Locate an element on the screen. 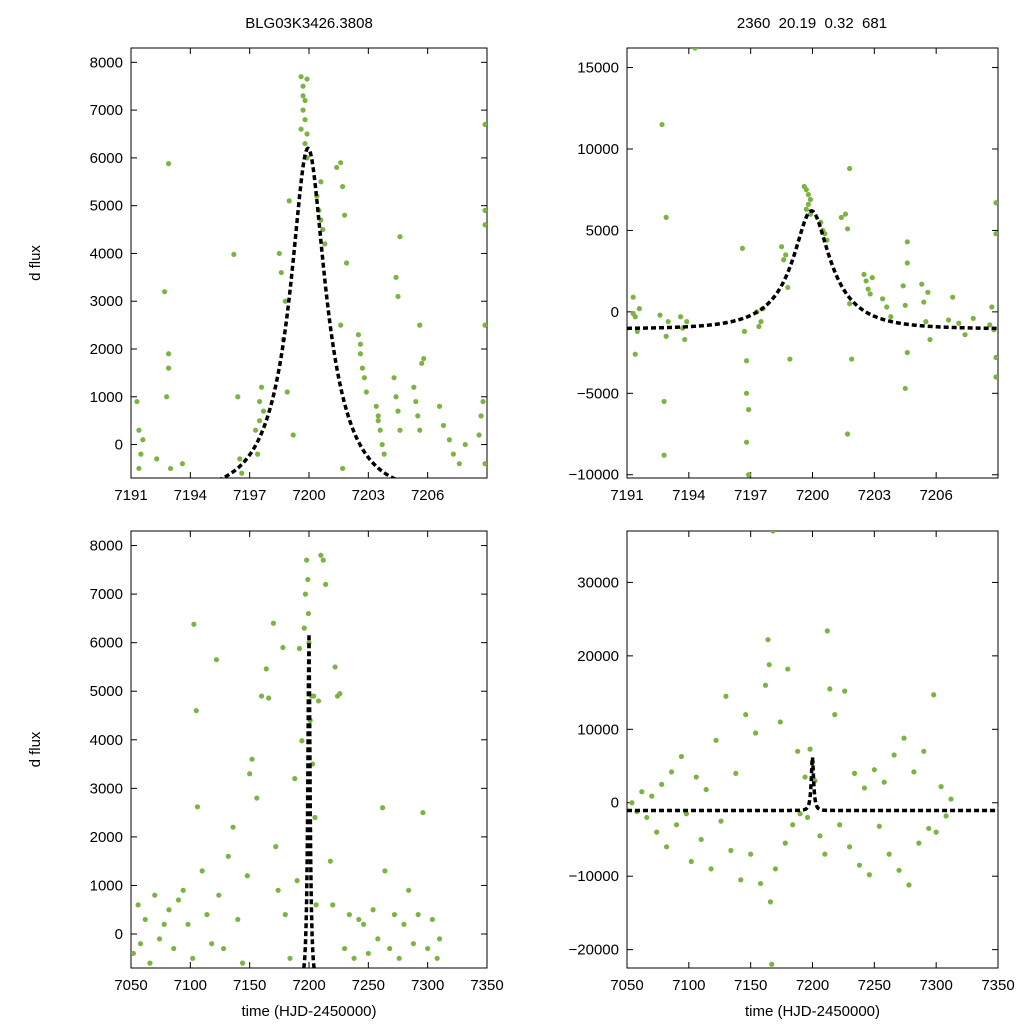 This screenshot has width=1024, height=1024. x-tick-label: 7300 is located at coordinates (427, 985).